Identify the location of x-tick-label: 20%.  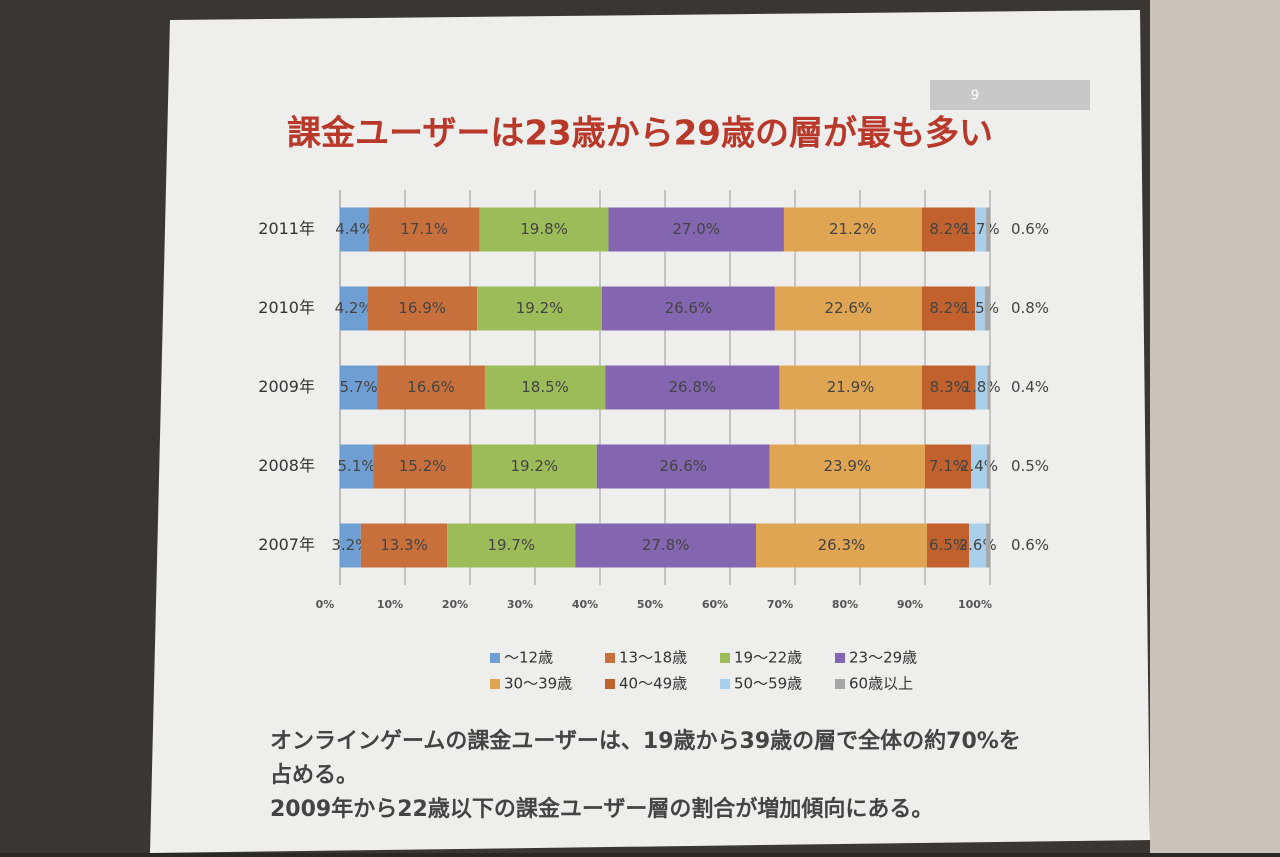
(455, 604).